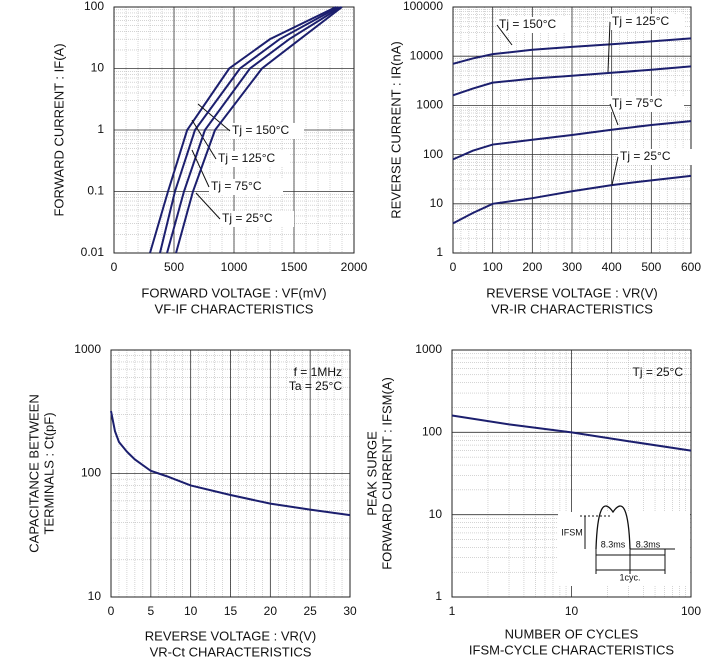  Describe the element at coordinates (452, 611) in the screenshot. I see `x-tick-label: 1` at that location.